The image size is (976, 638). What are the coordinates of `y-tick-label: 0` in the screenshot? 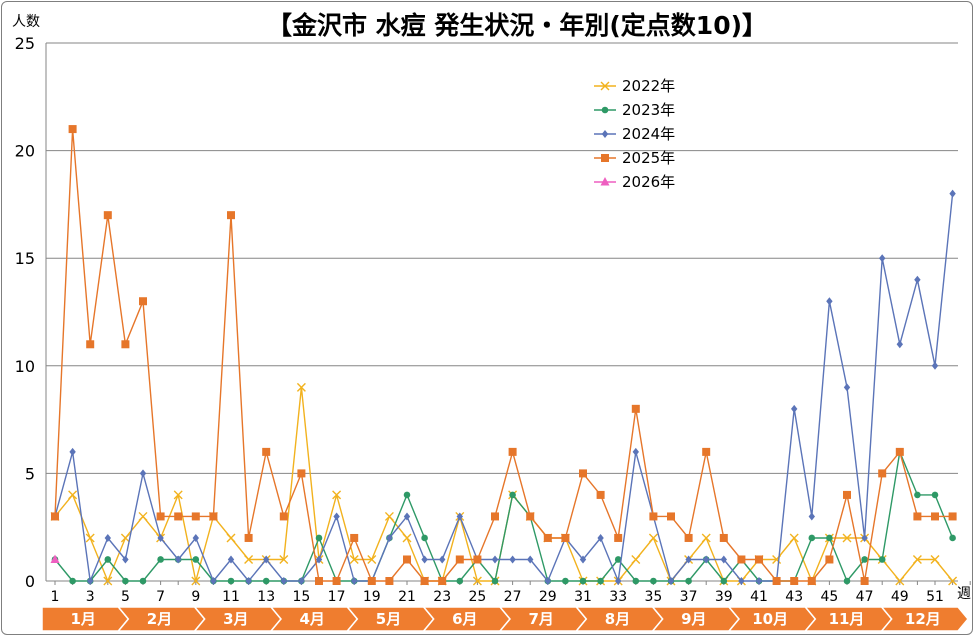 It's located at (30, 581).